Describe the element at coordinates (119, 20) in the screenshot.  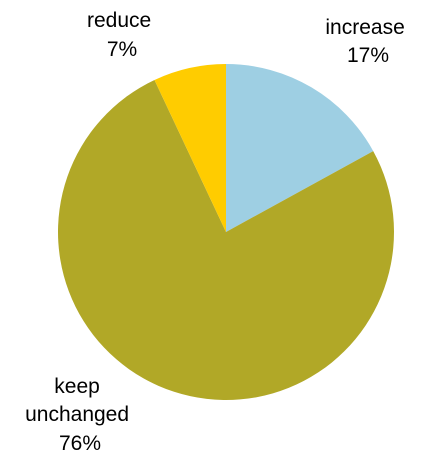
I see `slice-label-reduce-name: reduce` at that location.